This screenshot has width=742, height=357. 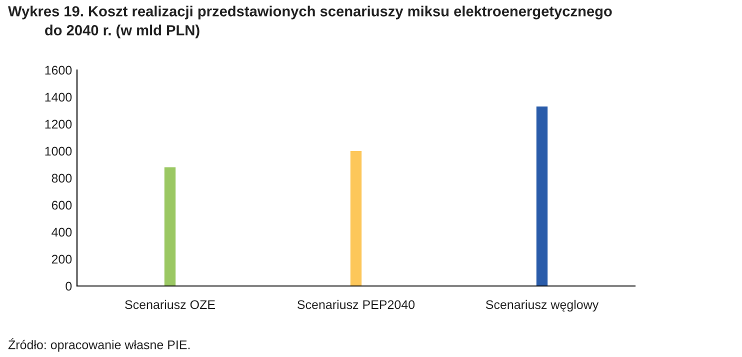 What do you see at coordinates (170, 305) in the screenshot?
I see `x-tick-label: Scenariusz OZE` at bounding box center [170, 305].